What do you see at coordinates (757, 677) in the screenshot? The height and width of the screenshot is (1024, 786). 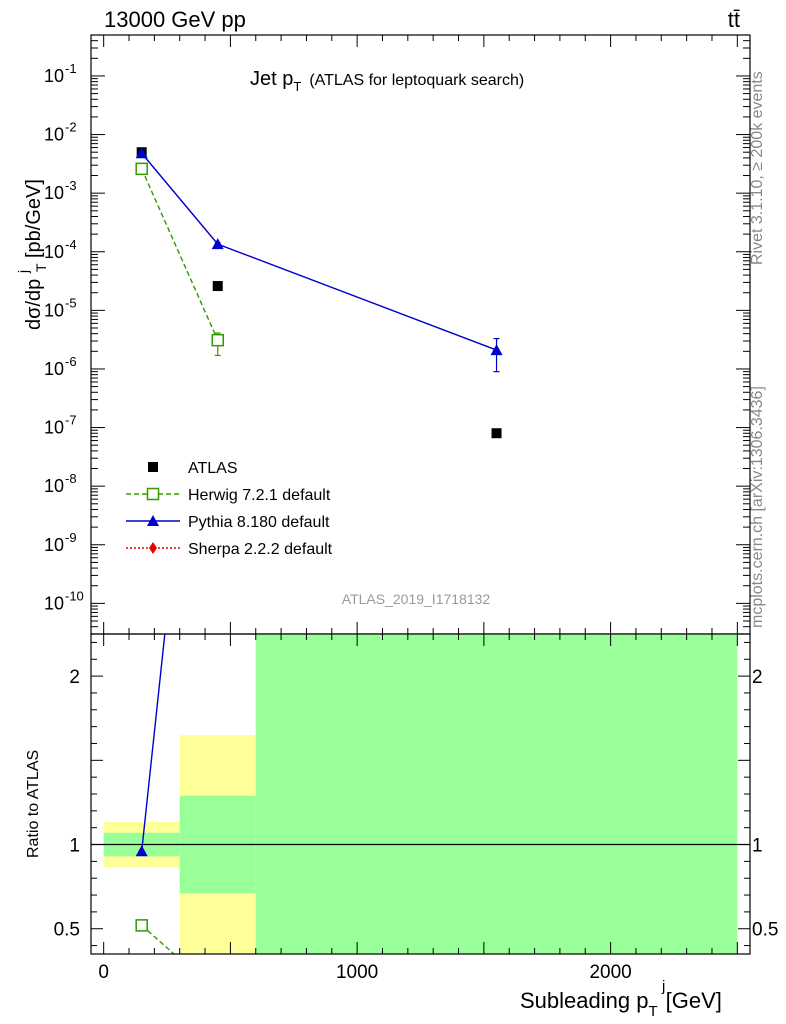 I see `ratio-y-tick-label-right: 2` at bounding box center [757, 677].